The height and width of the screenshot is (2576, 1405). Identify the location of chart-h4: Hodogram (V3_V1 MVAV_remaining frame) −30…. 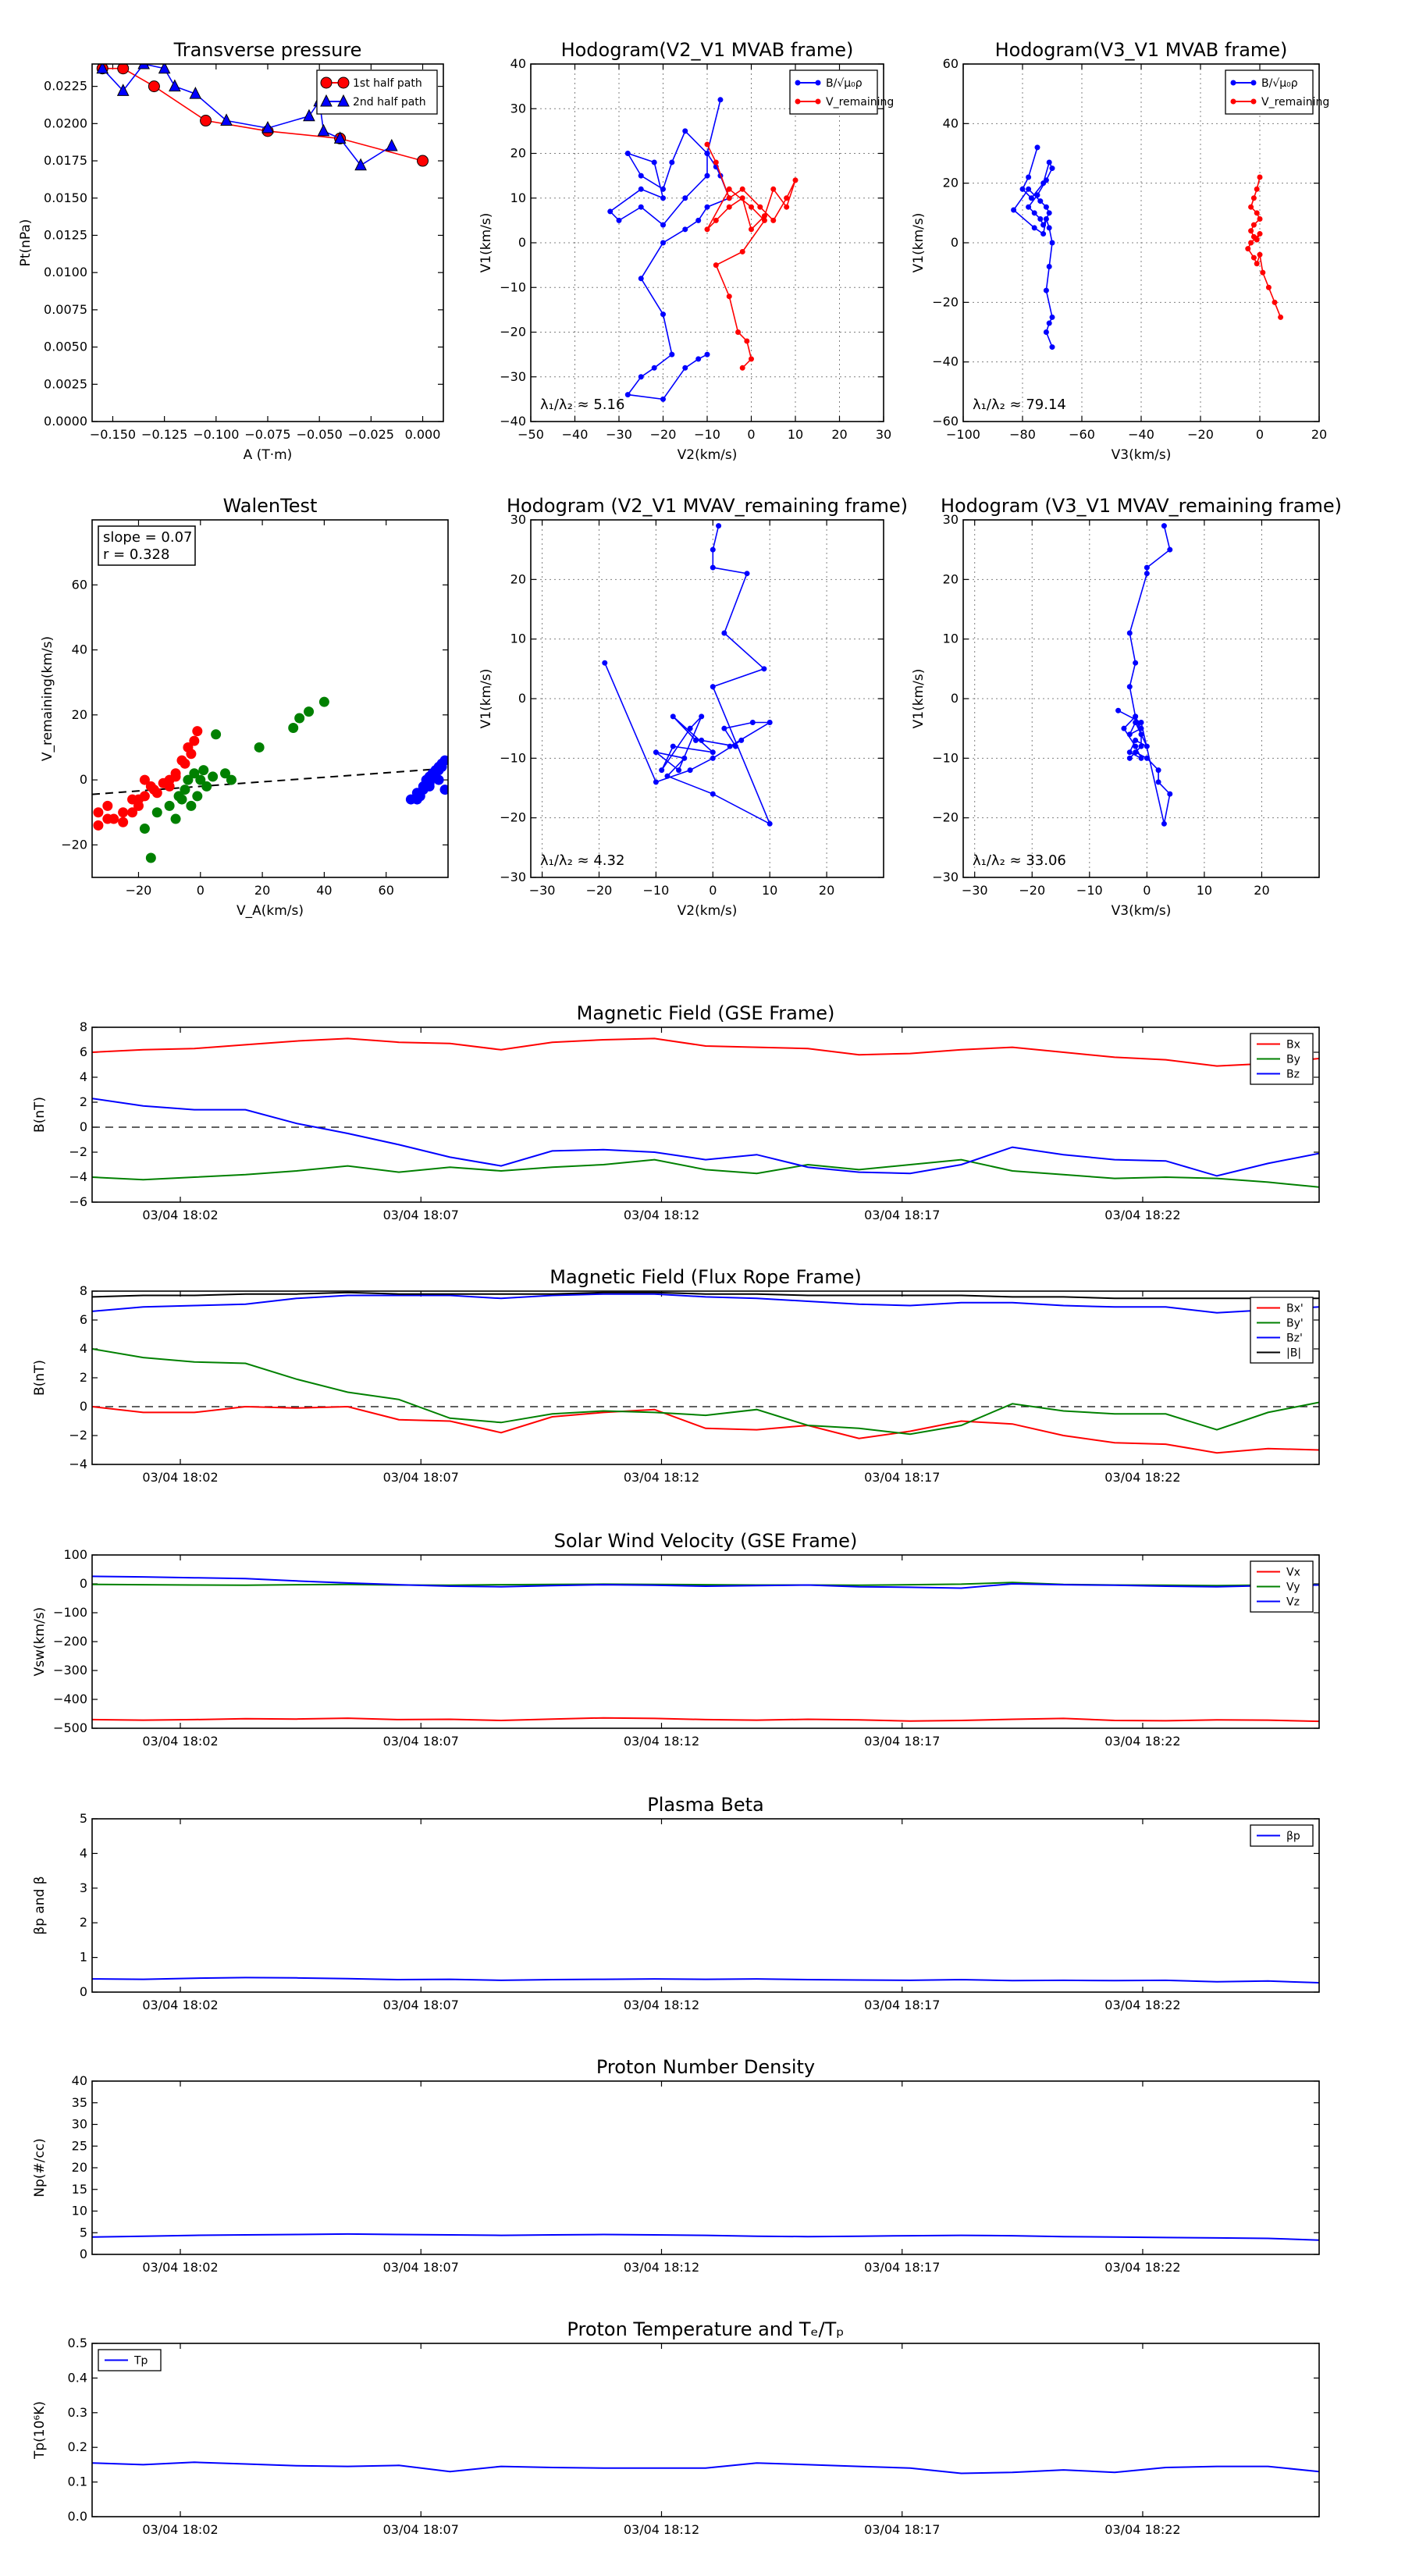
(1127, 707).